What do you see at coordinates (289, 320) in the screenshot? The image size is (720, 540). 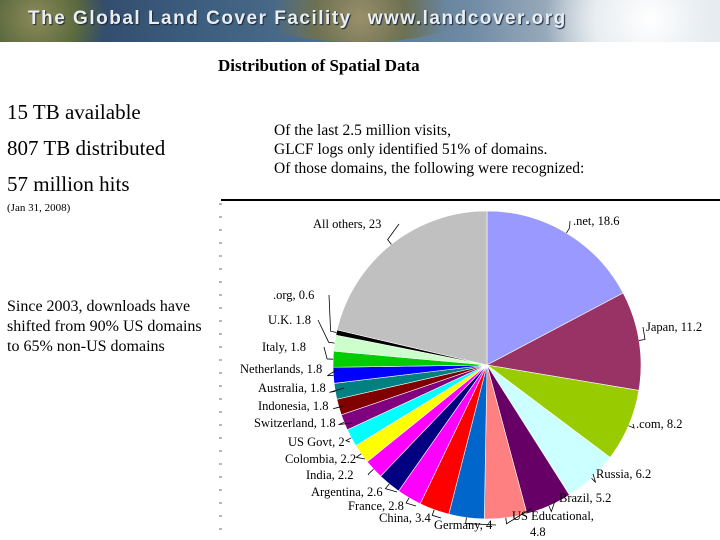 I see `pie-label: U.K. 1.8` at bounding box center [289, 320].